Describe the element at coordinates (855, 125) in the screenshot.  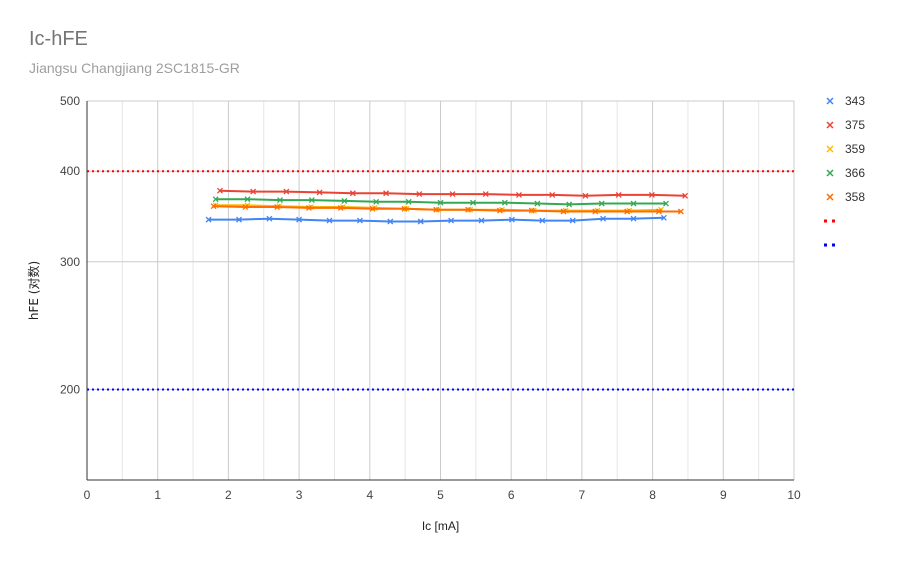
I see `legend-label-375: 375` at that location.